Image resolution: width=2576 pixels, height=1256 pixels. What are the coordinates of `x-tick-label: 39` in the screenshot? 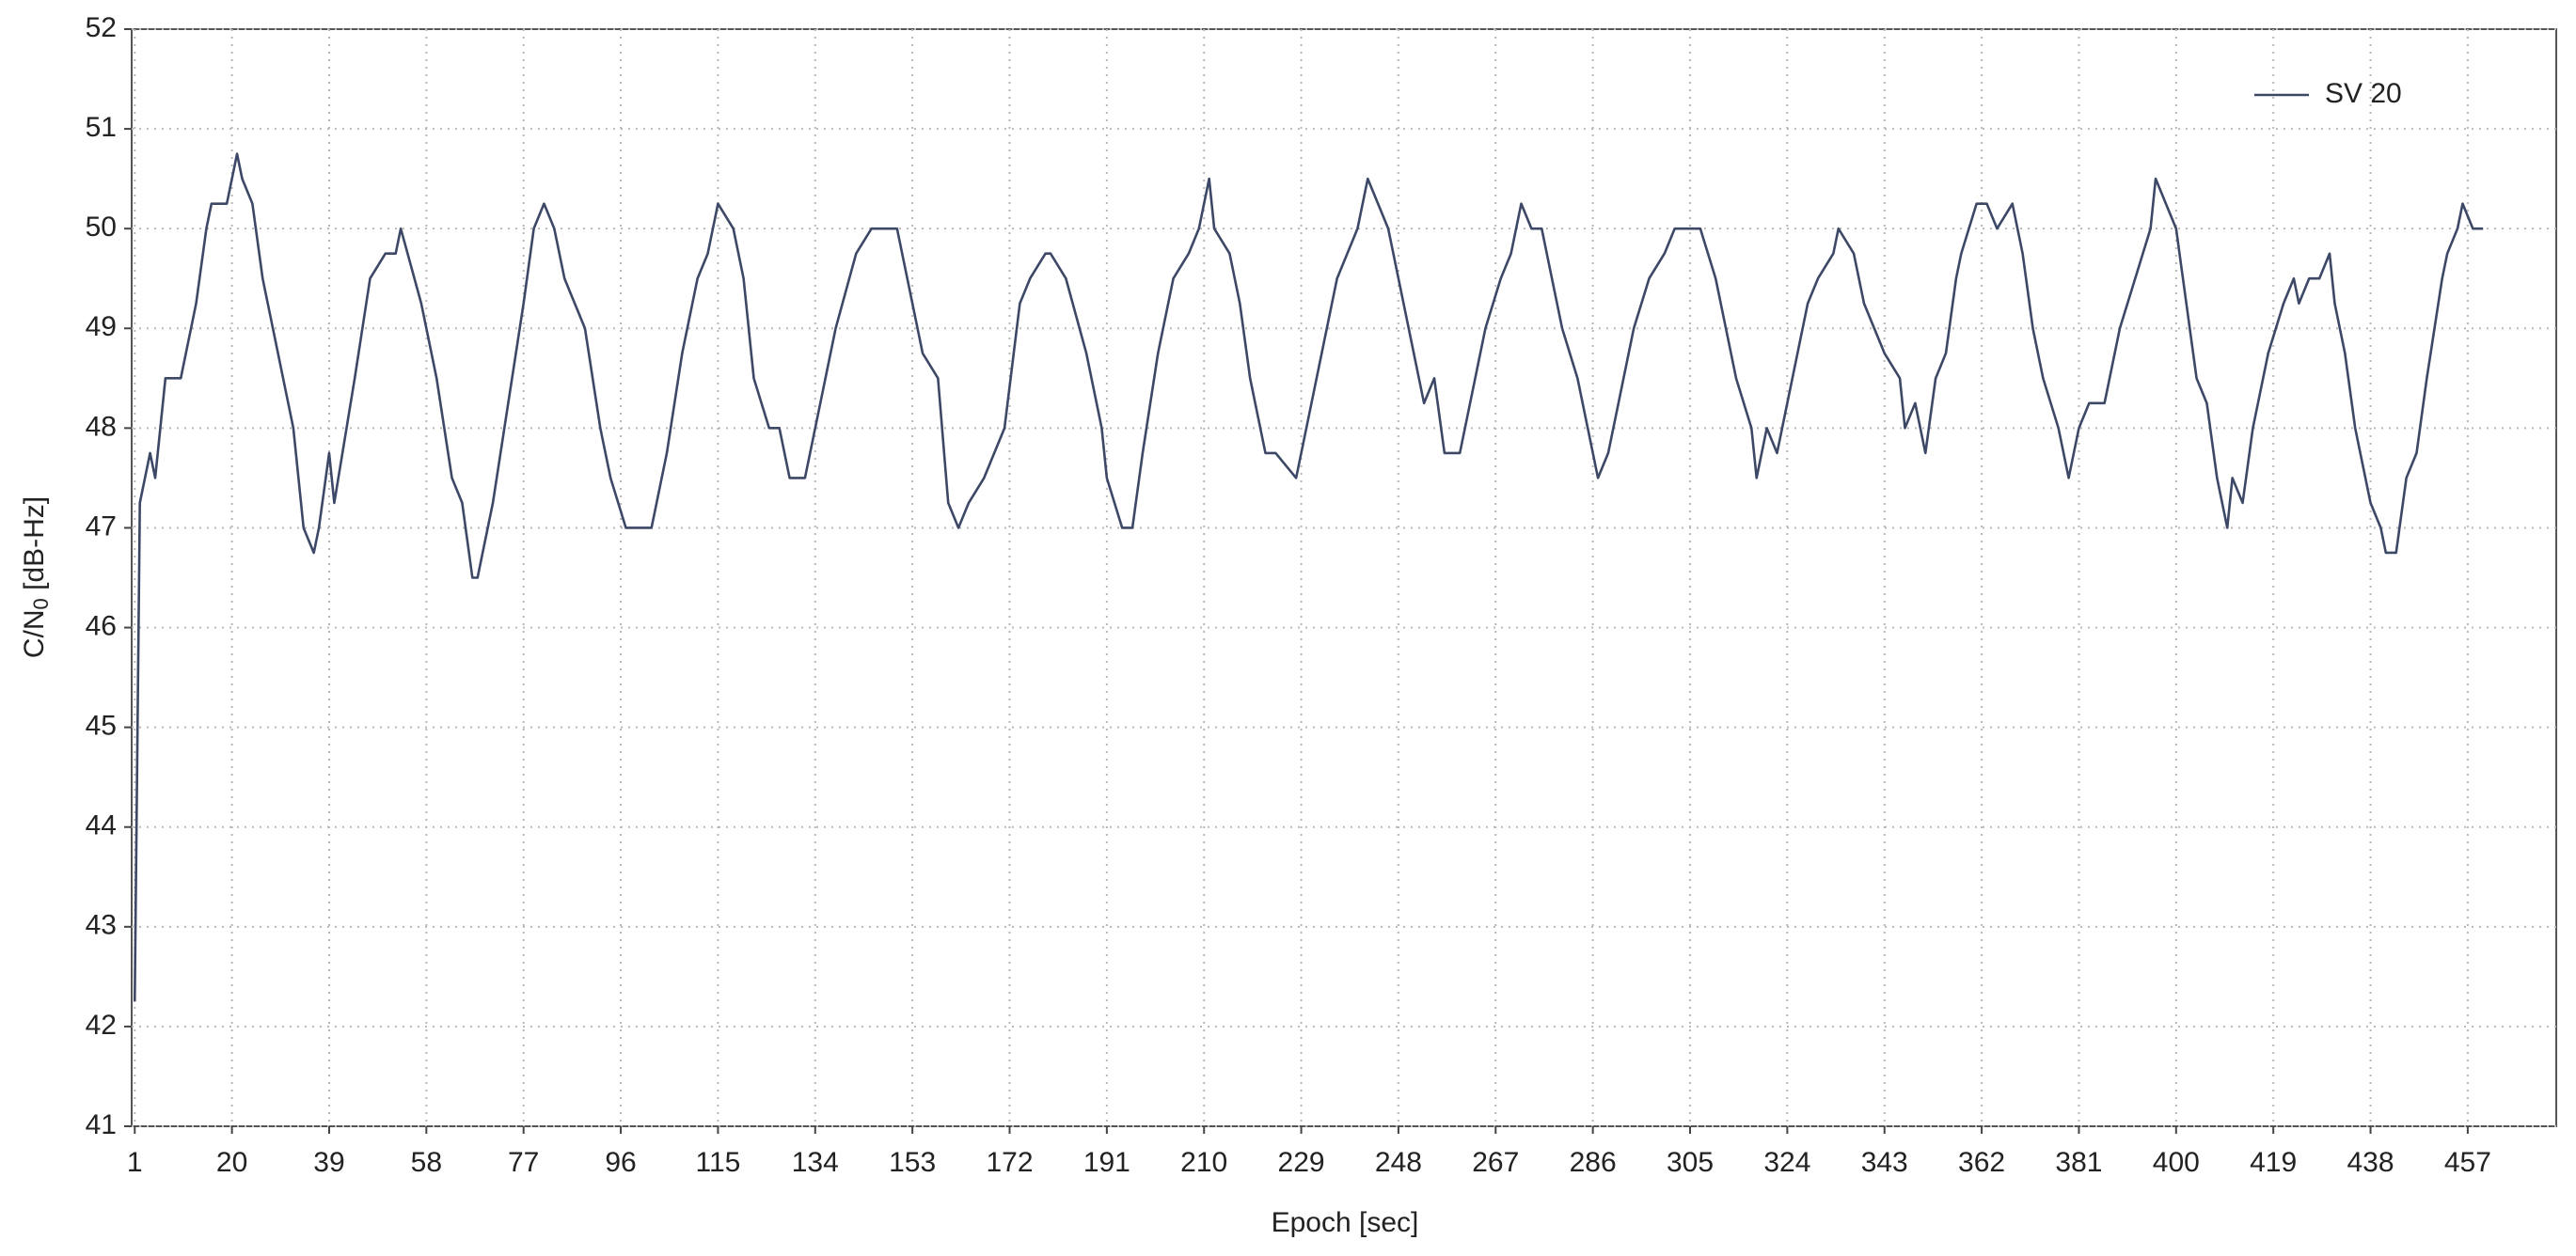 It's located at (328, 1162).